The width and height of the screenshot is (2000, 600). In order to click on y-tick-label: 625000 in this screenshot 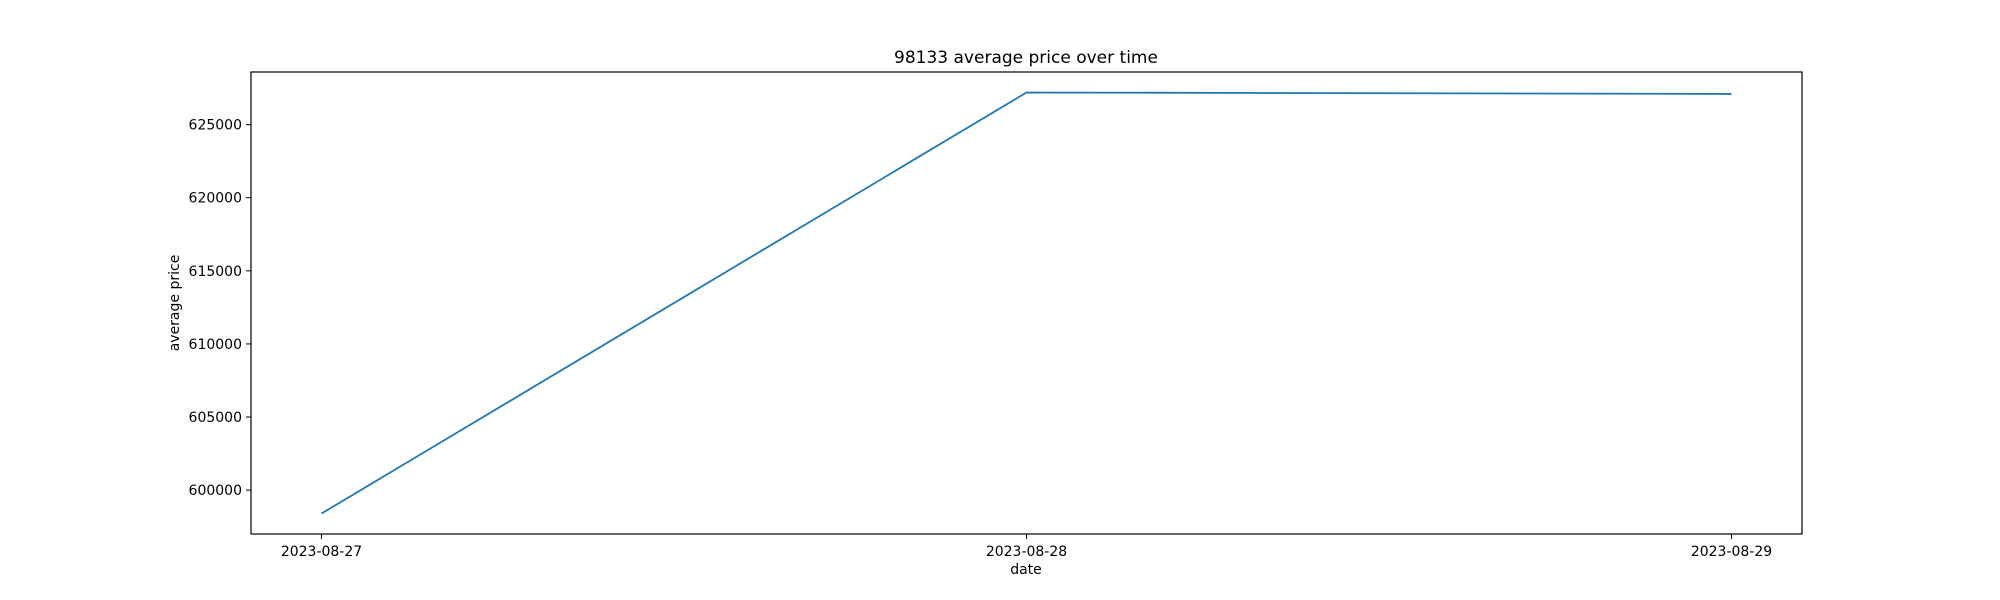, I will do `click(215, 126)`.